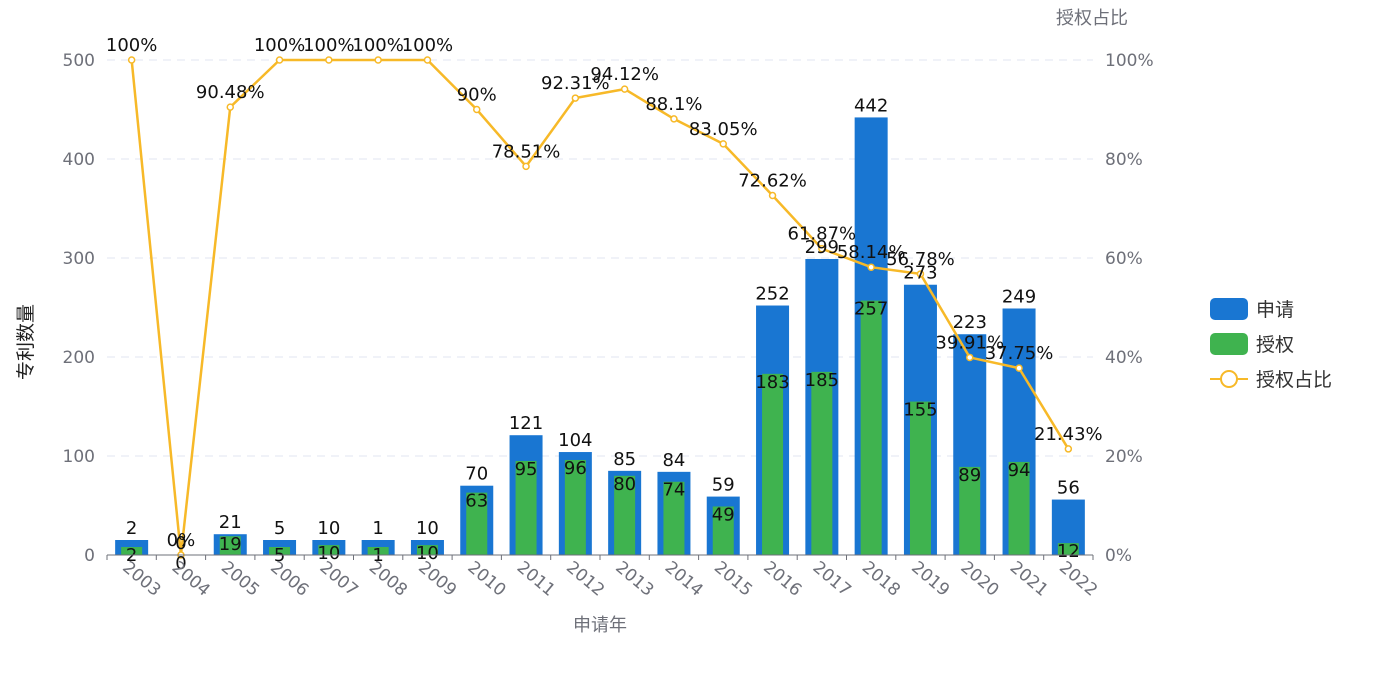  I want to click on label-apply: 70, so click(476, 474).